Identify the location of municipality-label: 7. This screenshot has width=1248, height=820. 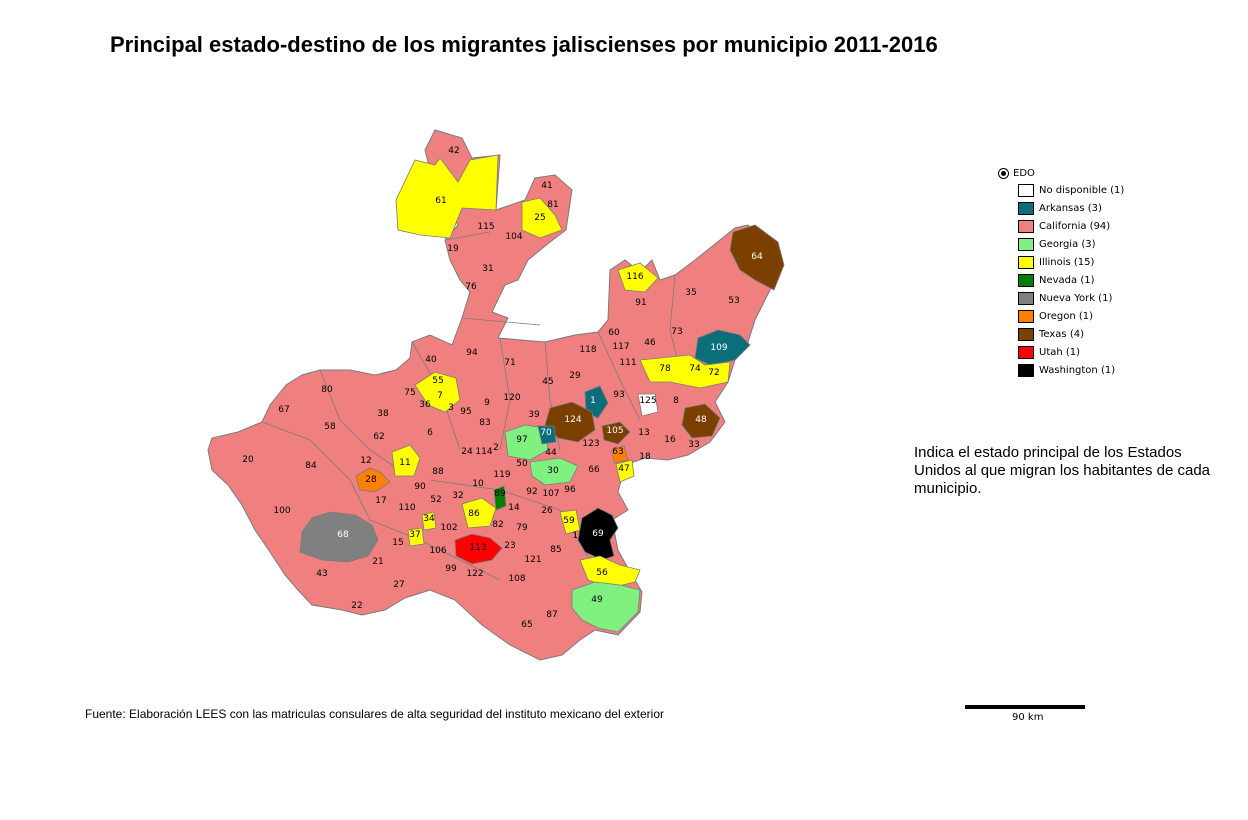
(440, 396).